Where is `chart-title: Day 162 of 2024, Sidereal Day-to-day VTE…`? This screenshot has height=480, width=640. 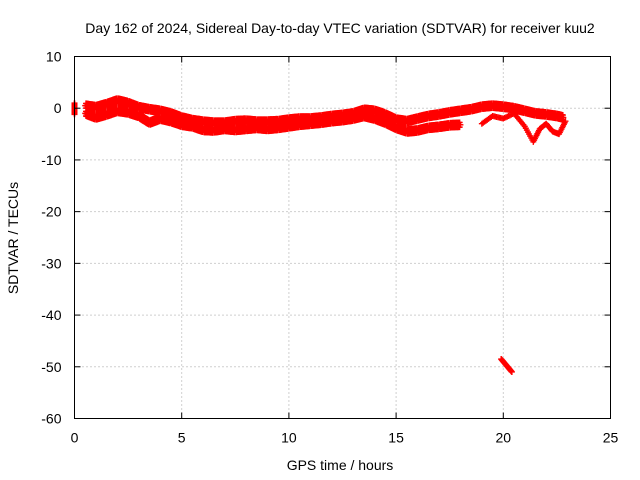
chart-title: Day 162 of 2024, Sidereal Day-to-day VTE… is located at coordinates (340, 28).